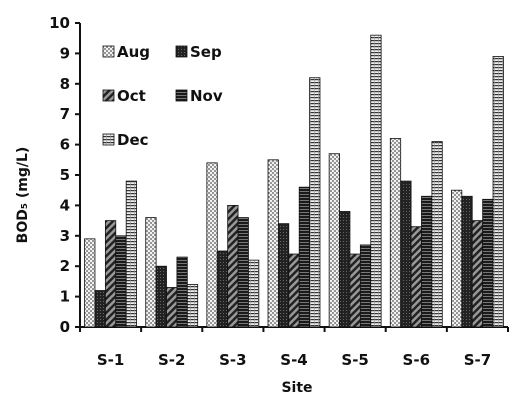 The image size is (522, 403). What do you see at coordinates (110, 360) in the screenshot?
I see `x-tick-label: S-1` at bounding box center [110, 360].